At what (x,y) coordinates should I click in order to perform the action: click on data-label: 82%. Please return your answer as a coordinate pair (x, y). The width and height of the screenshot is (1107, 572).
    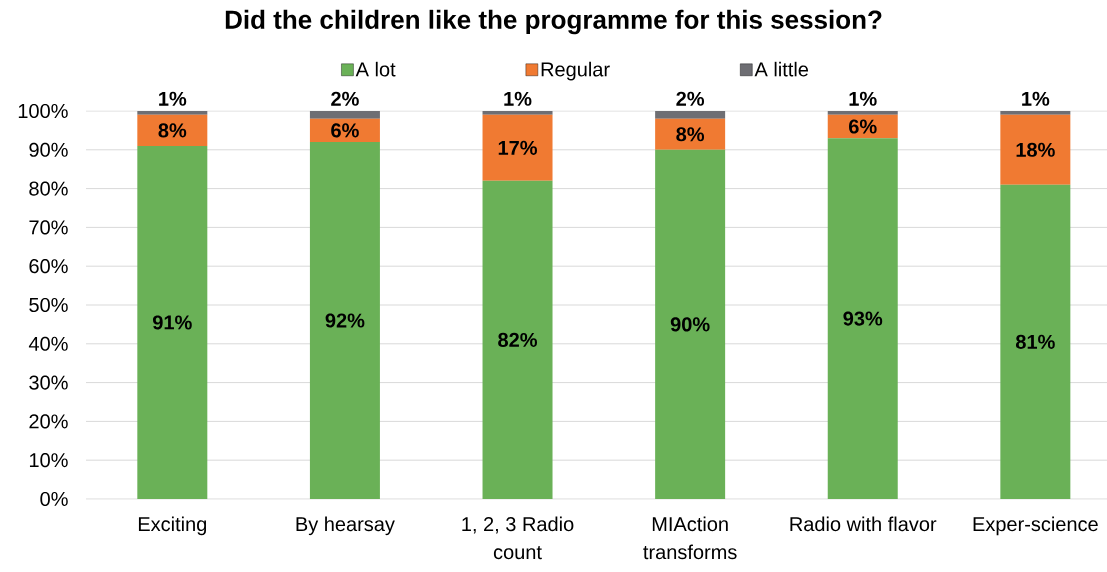
    Looking at the image, I should click on (517, 339).